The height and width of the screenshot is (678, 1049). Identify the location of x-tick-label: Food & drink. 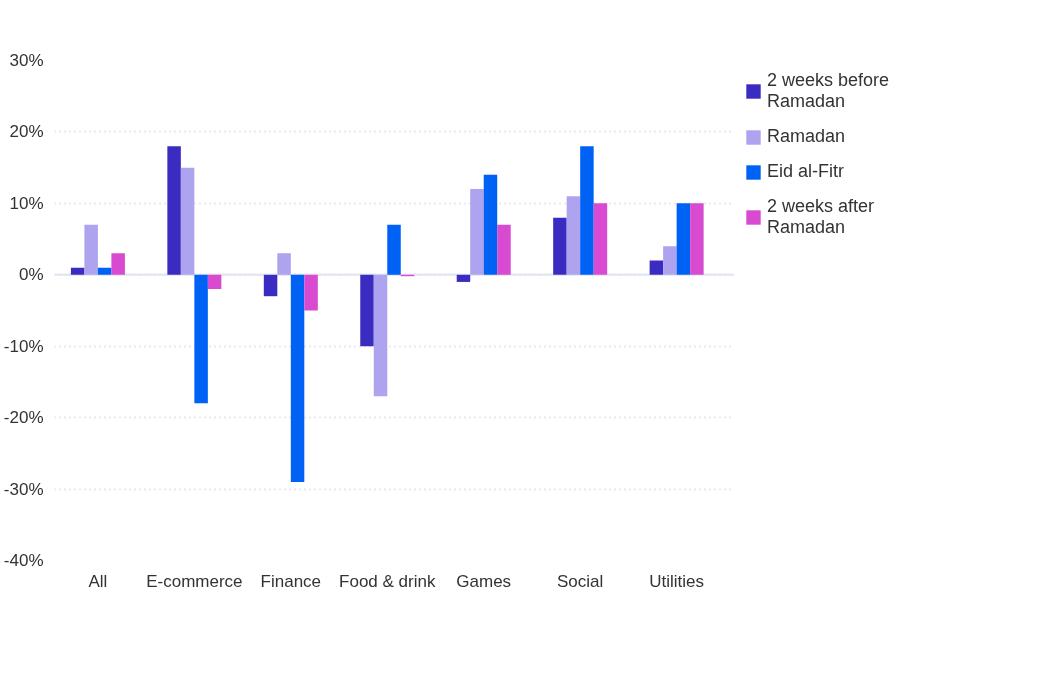
(387, 581).